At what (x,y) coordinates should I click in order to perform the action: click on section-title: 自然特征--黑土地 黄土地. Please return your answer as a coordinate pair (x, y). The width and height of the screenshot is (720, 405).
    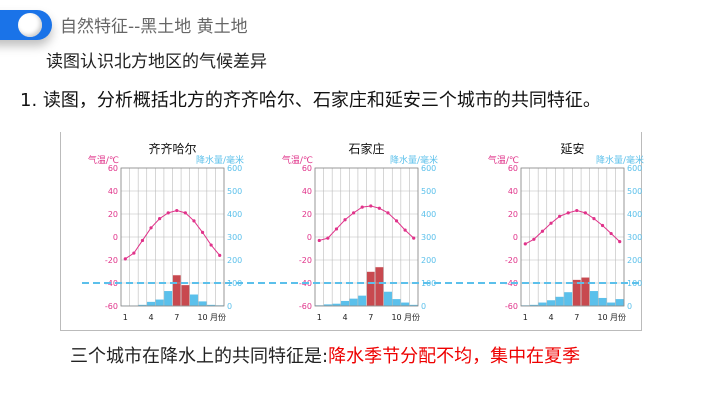
    Looking at the image, I should click on (154, 27).